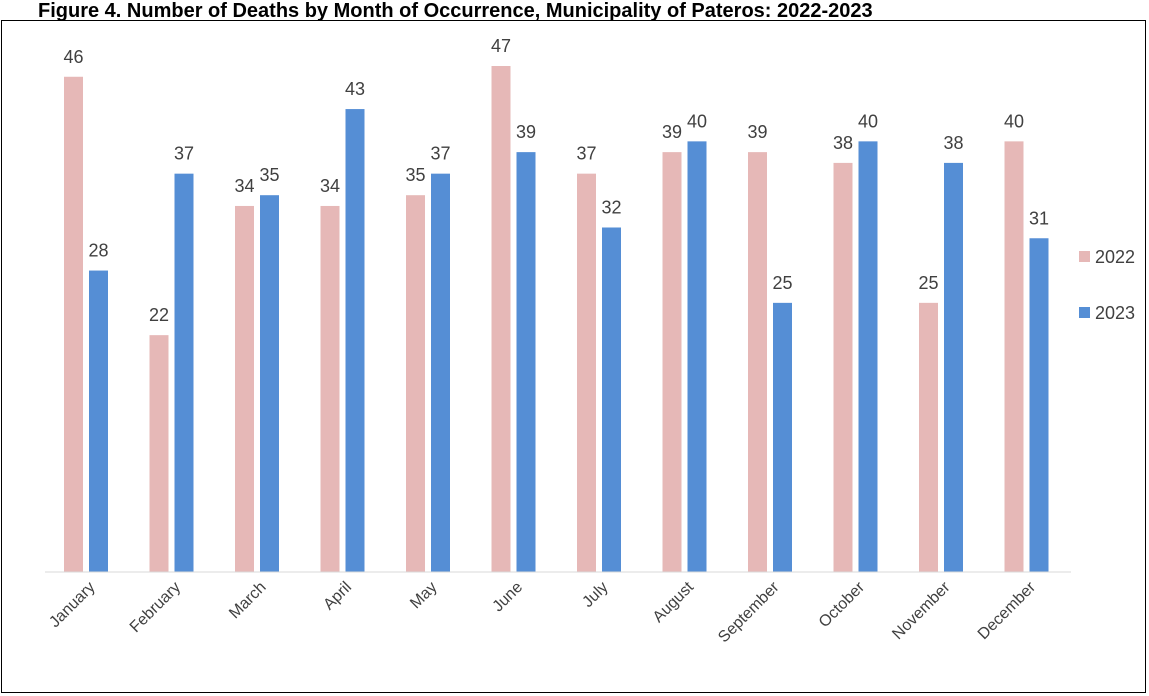  I want to click on bar-2023-may, so click(440, 373).